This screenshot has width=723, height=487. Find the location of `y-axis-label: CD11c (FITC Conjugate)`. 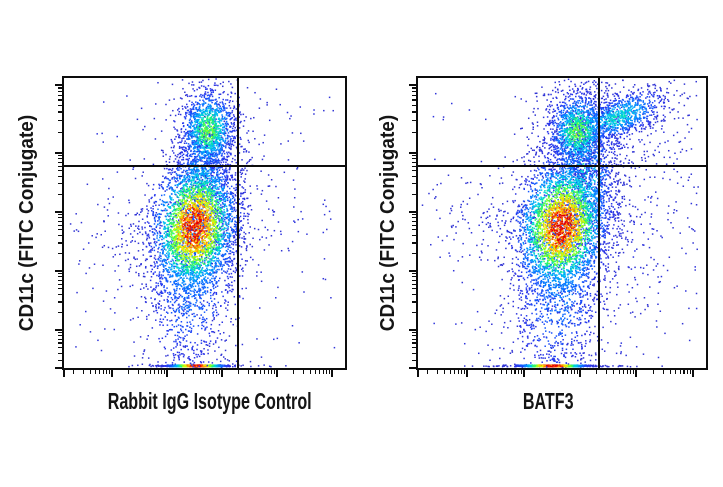

y-axis-label: CD11c (FITC Conjugate) is located at coordinates (388, 223).